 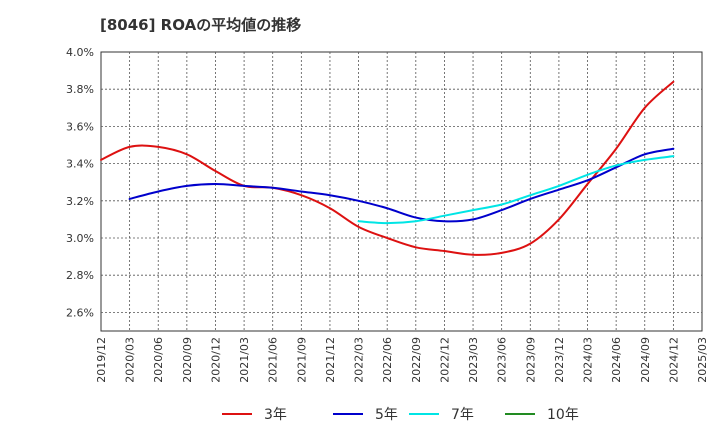 What do you see at coordinates (80, 238) in the screenshot?
I see `y-tick-label: 3.0%` at bounding box center [80, 238].